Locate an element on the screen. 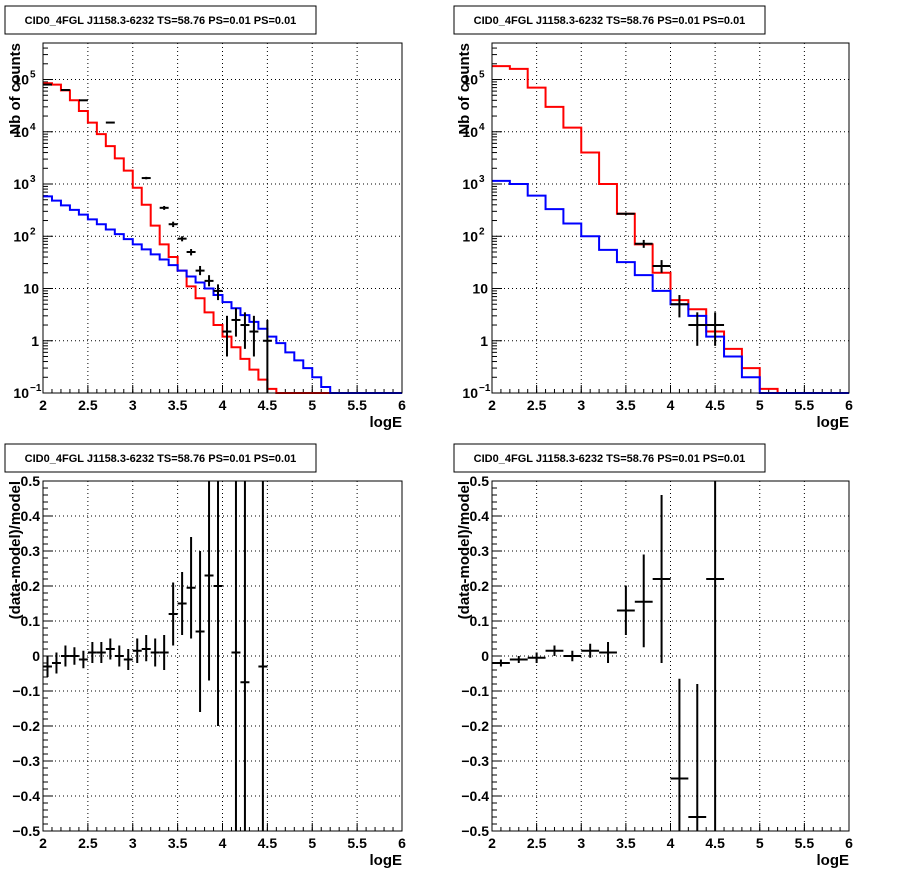  y-tick-label: −0.2 is located at coordinates (475, 726).